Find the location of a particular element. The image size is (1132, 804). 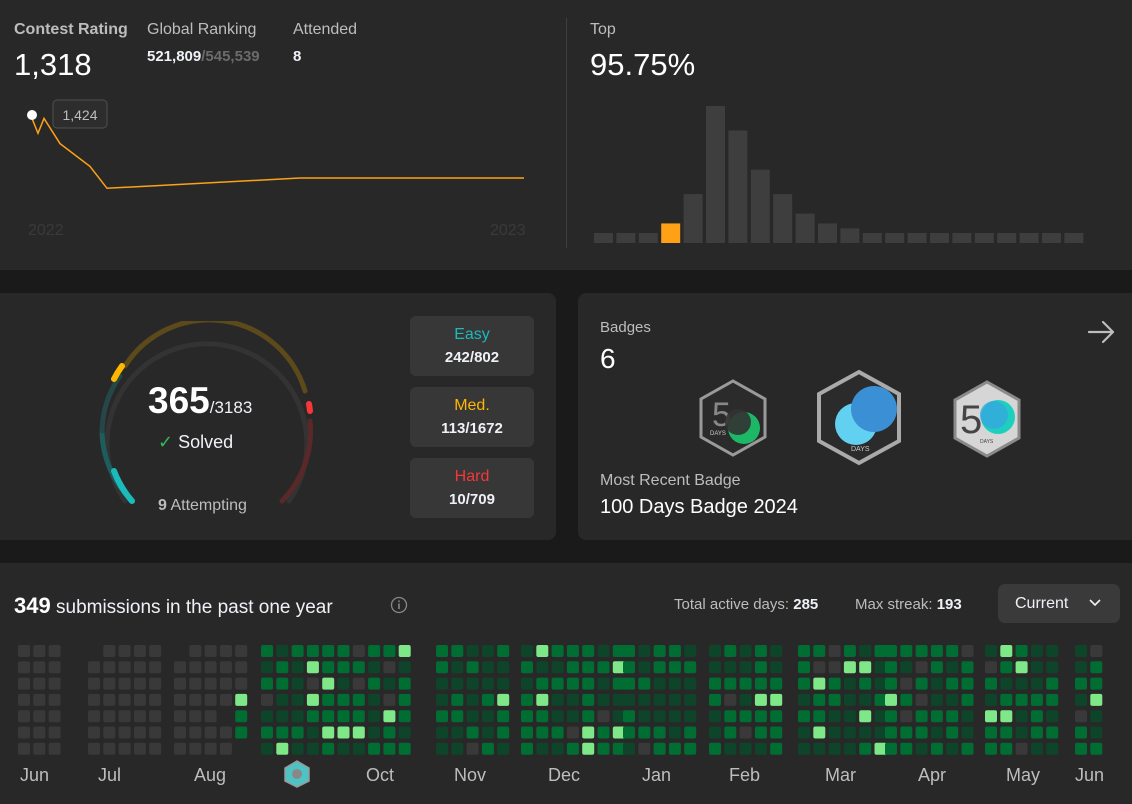

hard-box: Hard 10/709 is located at coordinates (472, 488).